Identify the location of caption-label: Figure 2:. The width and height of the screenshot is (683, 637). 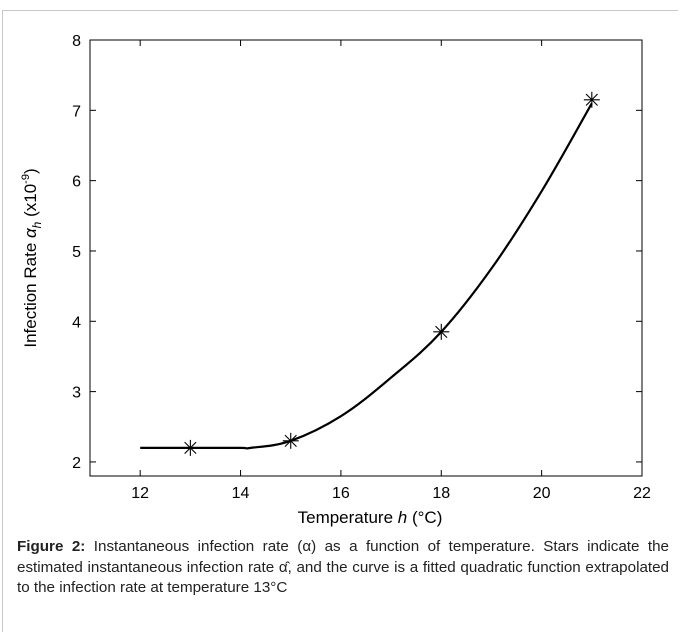
(51, 546).